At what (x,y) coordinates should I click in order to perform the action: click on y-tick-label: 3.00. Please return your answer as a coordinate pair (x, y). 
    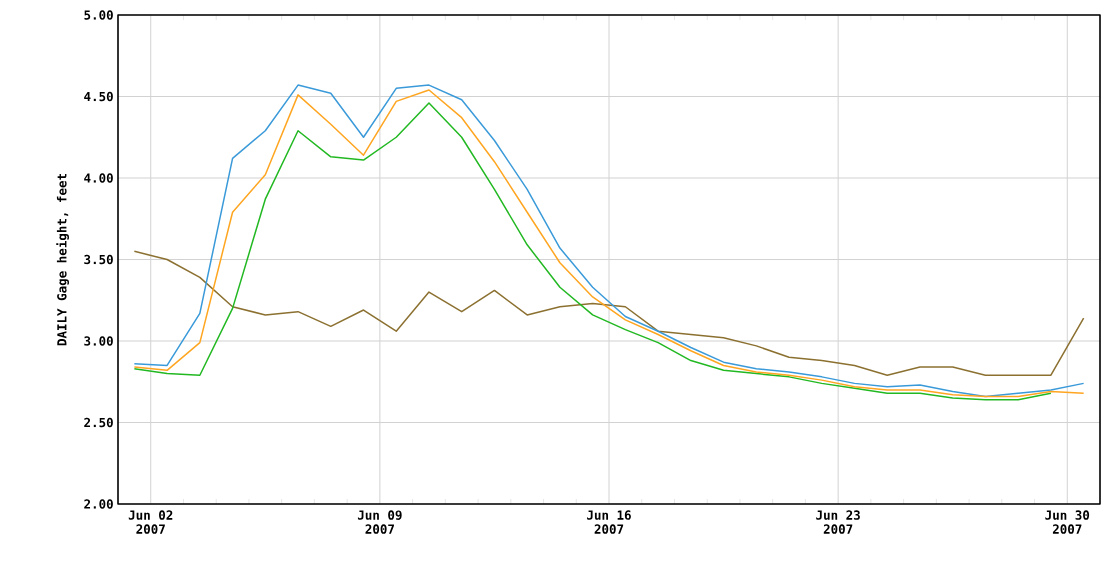
    Looking at the image, I should click on (98, 341).